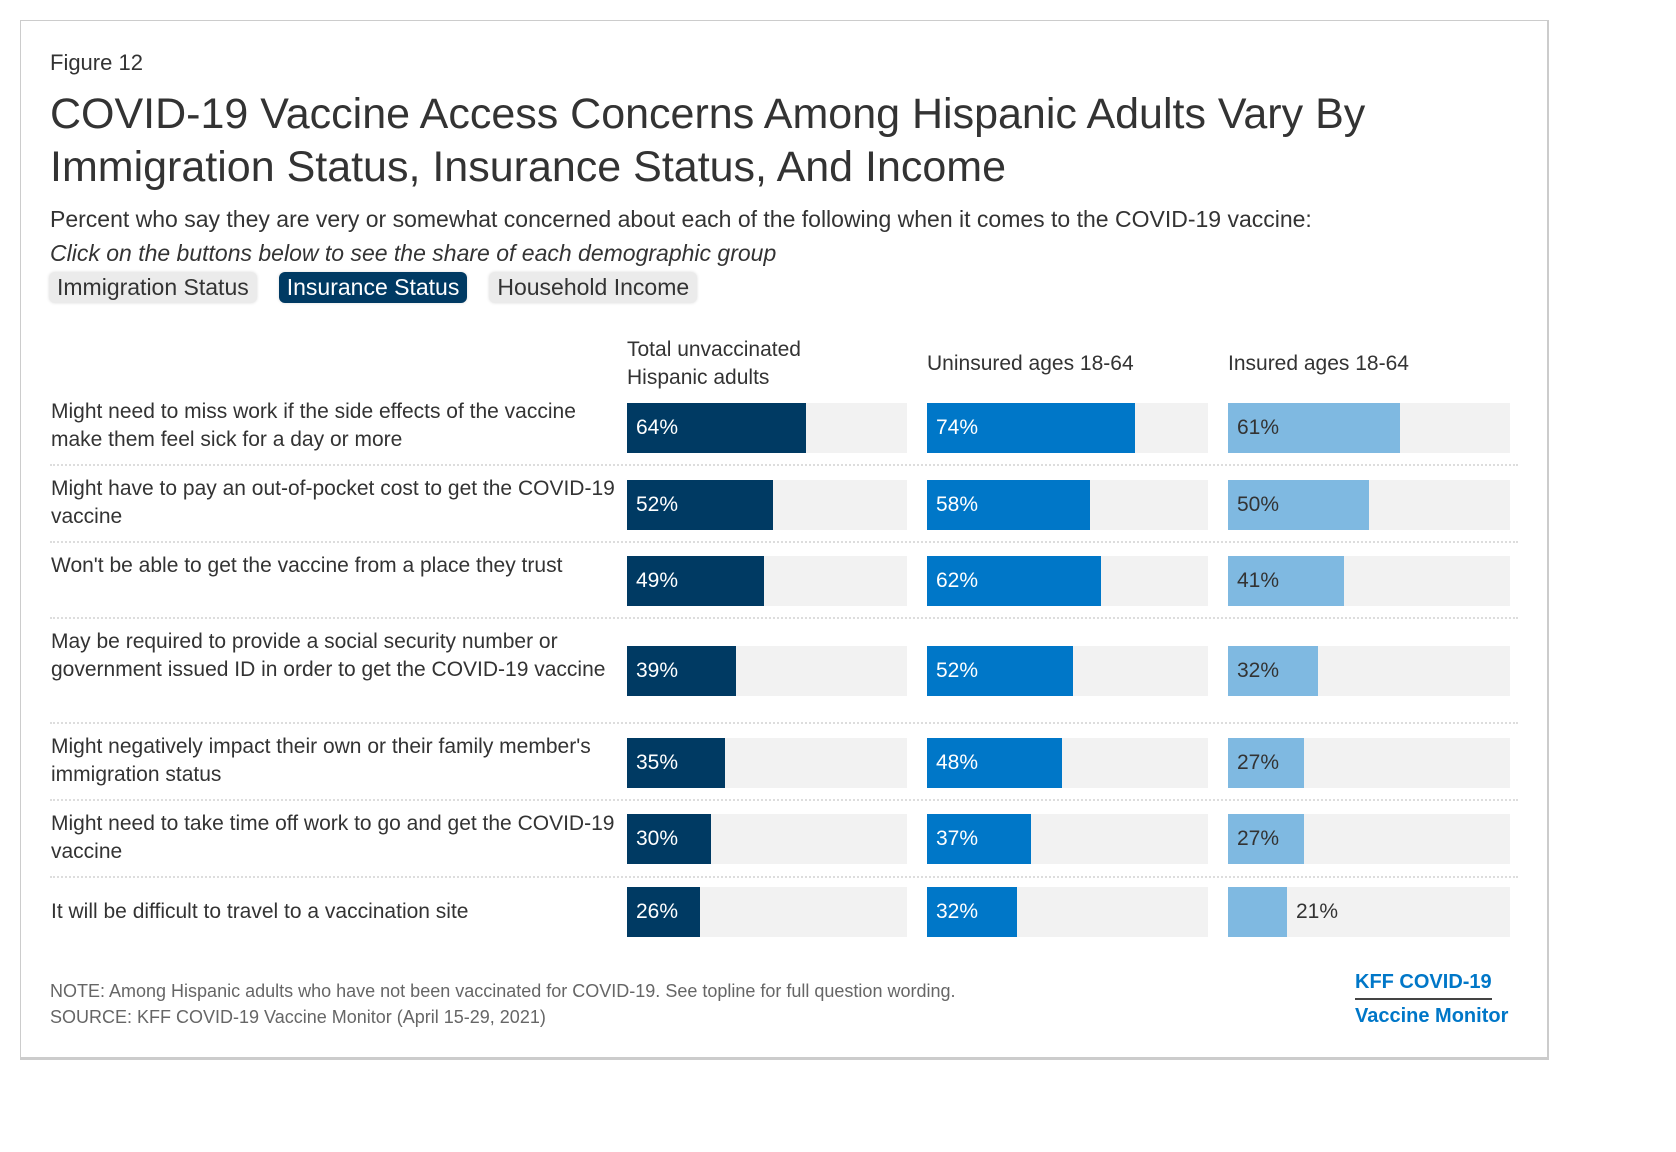 The height and width of the screenshot is (1152, 1676). I want to click on bar-track-total: 52%, so click(767, 505).